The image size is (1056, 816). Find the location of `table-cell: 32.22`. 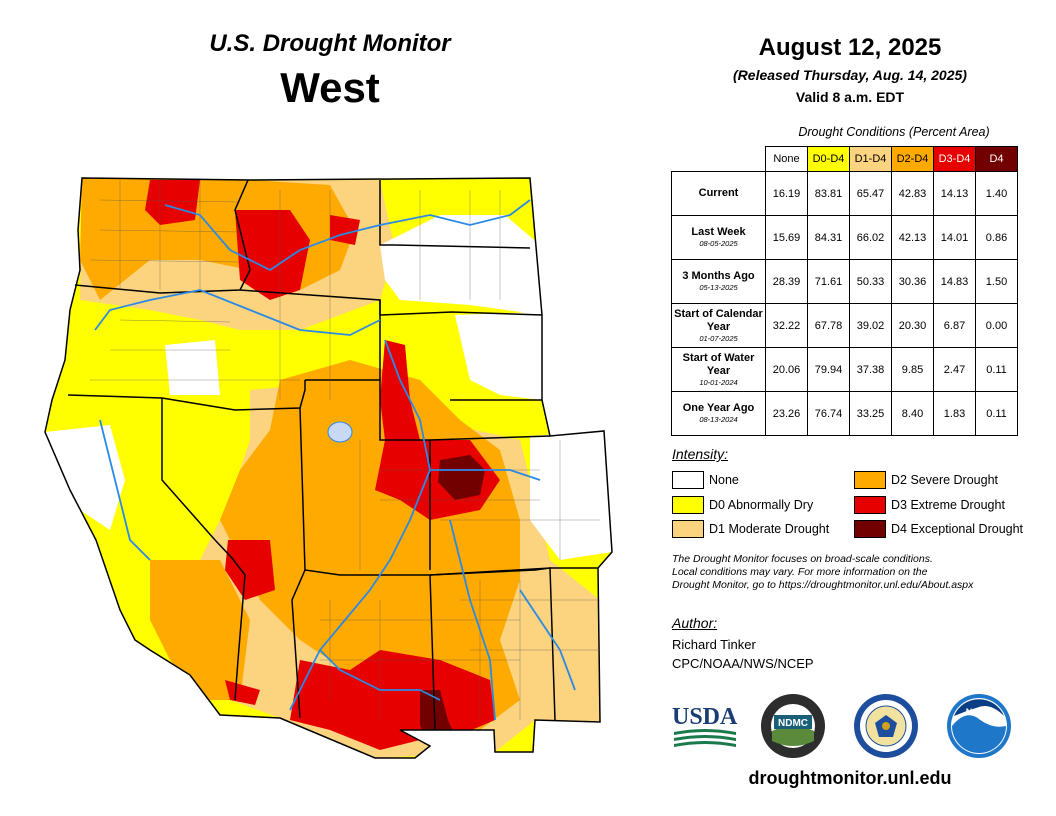

table-cell: 32.22 is located at coordinates (786, 325).